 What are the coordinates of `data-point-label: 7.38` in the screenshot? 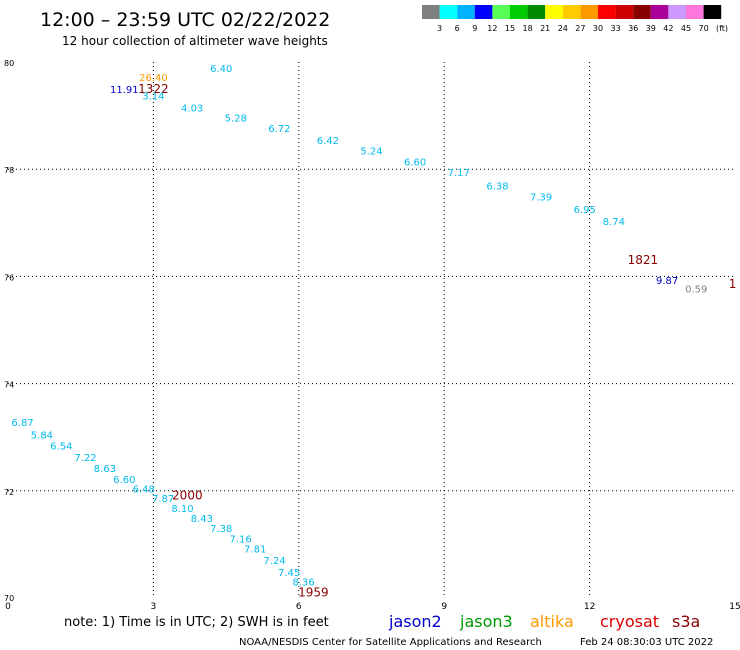 It's located at (221, 529).